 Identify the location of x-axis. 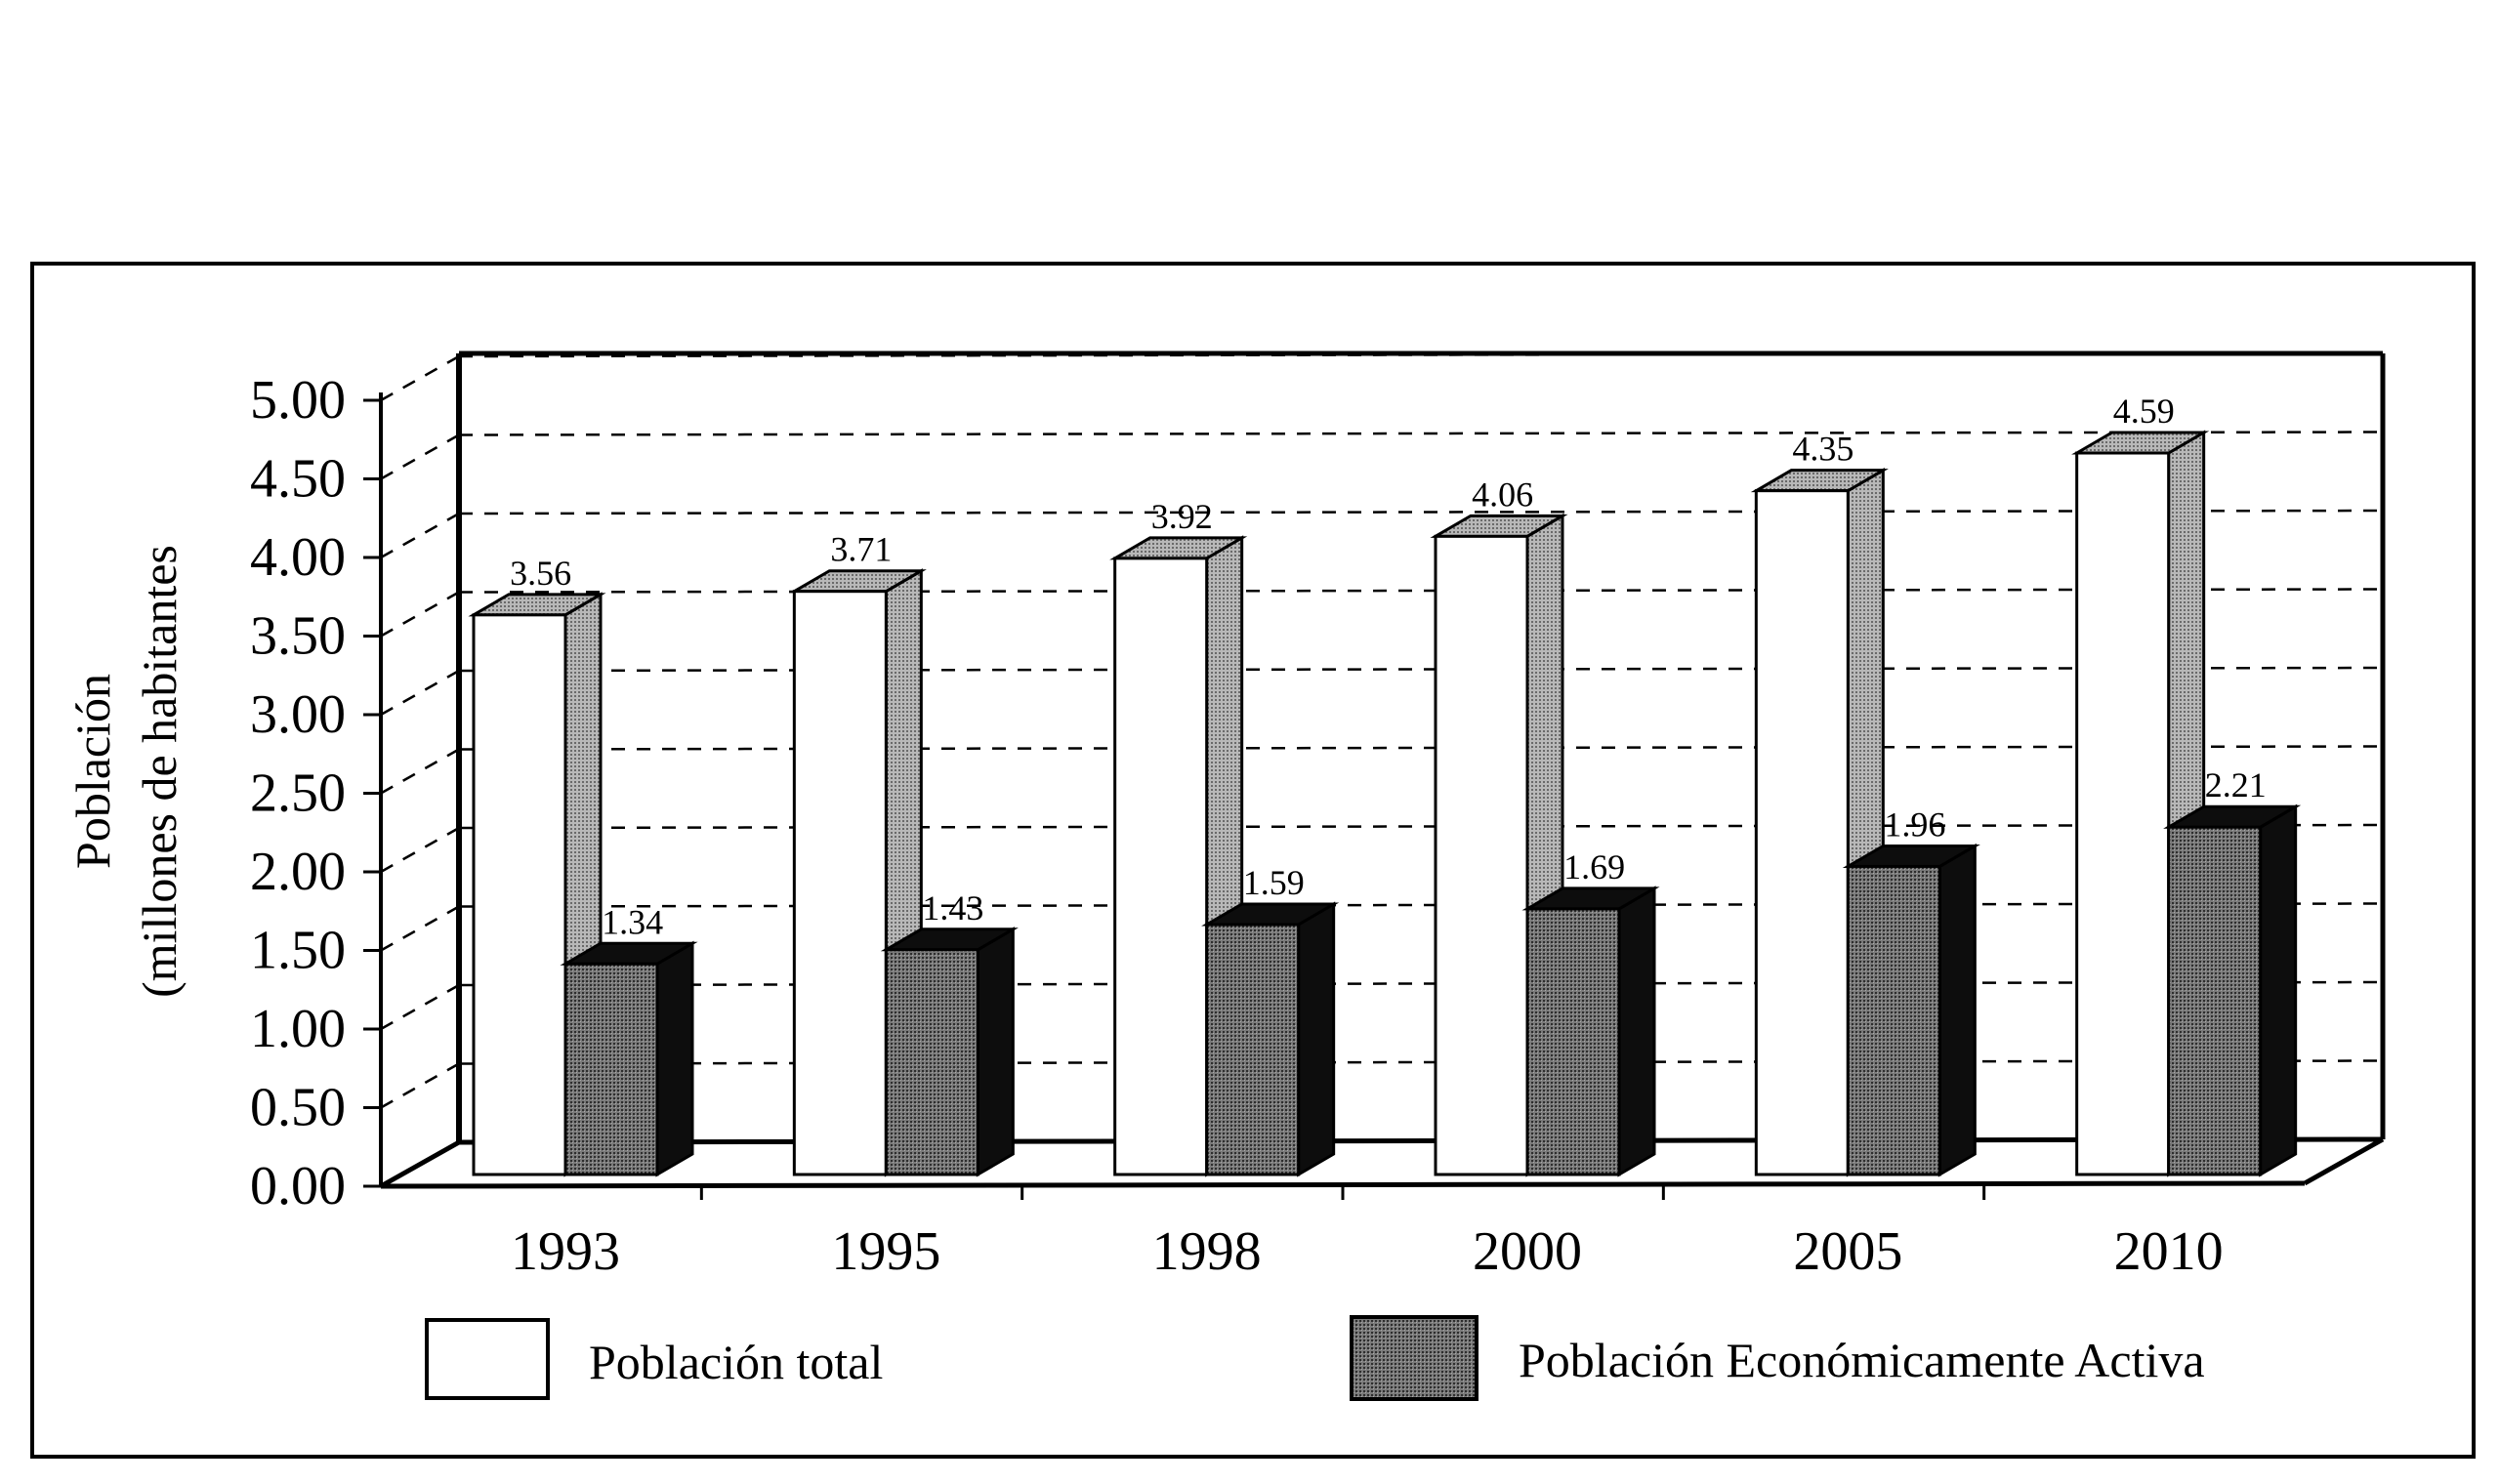
(1343, 1185).